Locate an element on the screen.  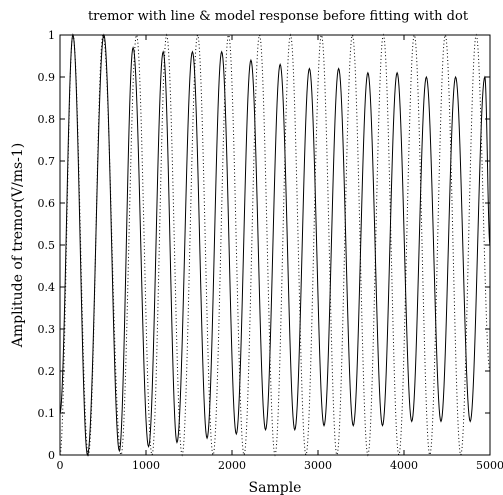
x-tick-label: 0 is located at coordinates (60, 465).